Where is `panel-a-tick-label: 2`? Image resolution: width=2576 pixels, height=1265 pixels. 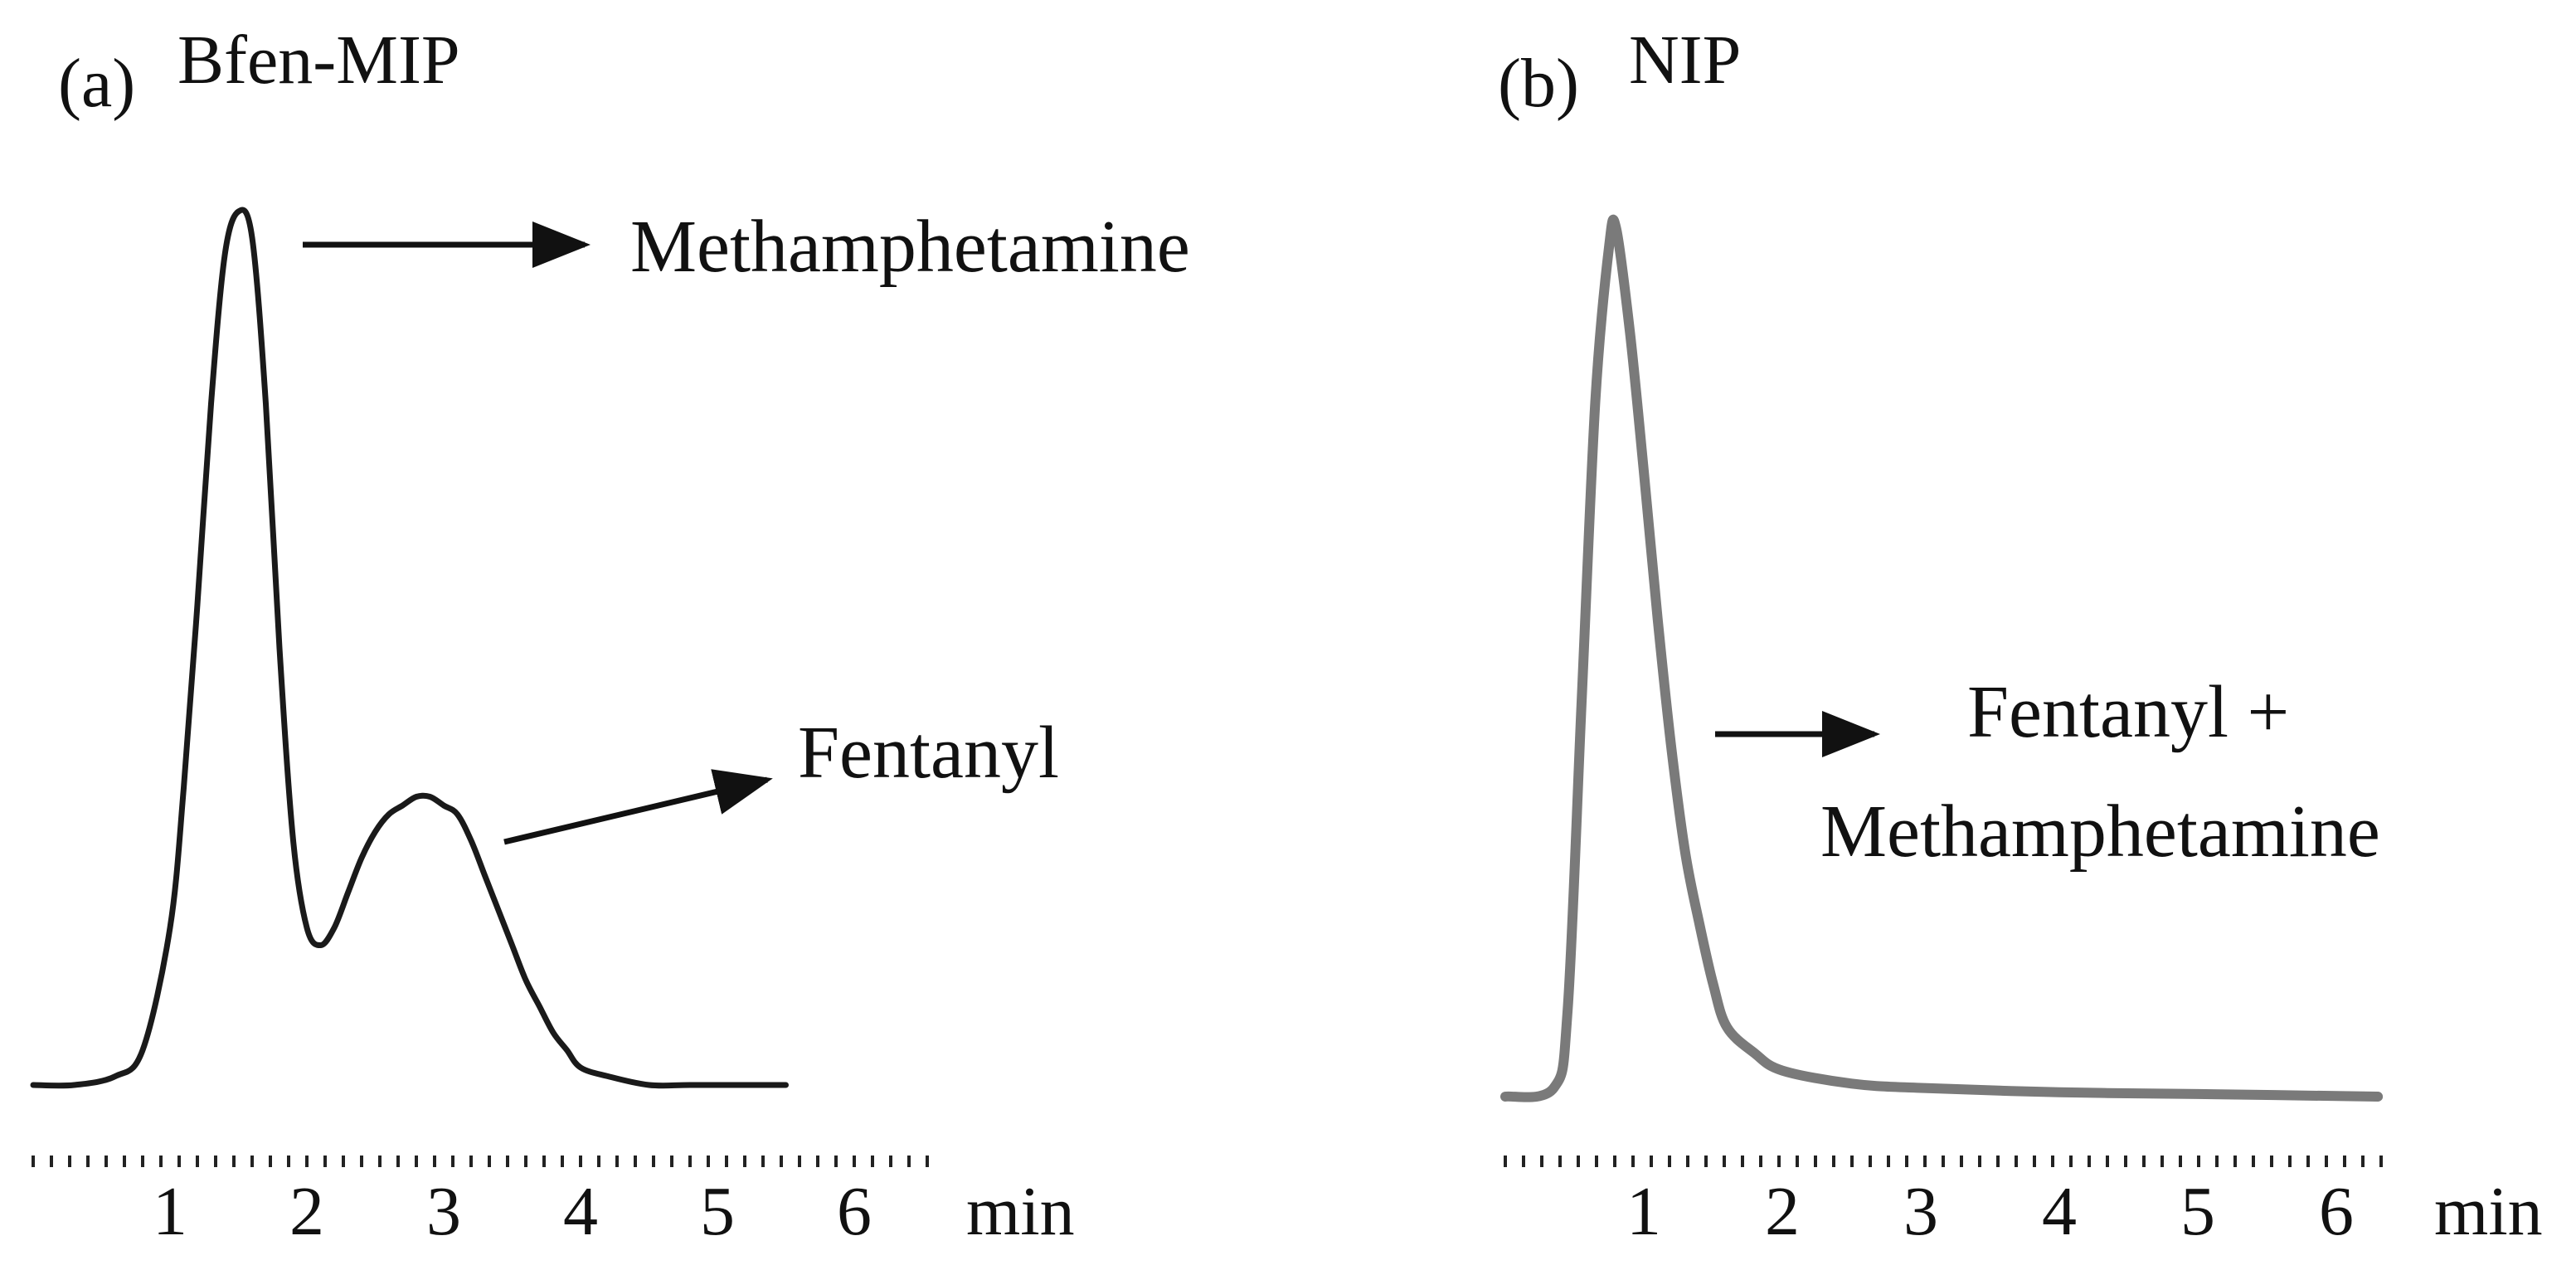
panel-a-tick-label: 2 is located at coordinates (306, 1211).